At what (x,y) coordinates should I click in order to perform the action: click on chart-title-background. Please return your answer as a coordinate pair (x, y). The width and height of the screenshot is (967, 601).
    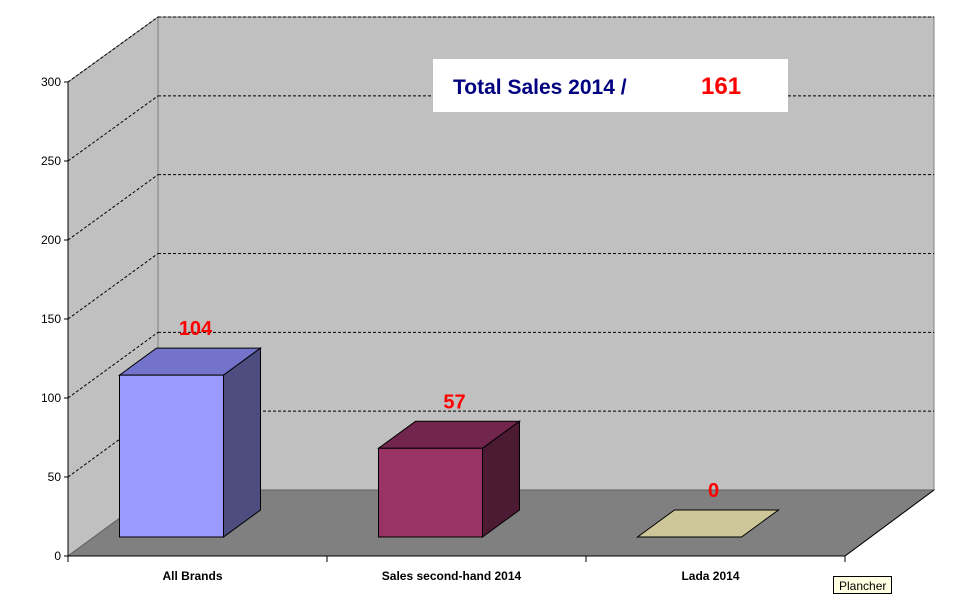
    Looking at the image, I should click on (610, 85).